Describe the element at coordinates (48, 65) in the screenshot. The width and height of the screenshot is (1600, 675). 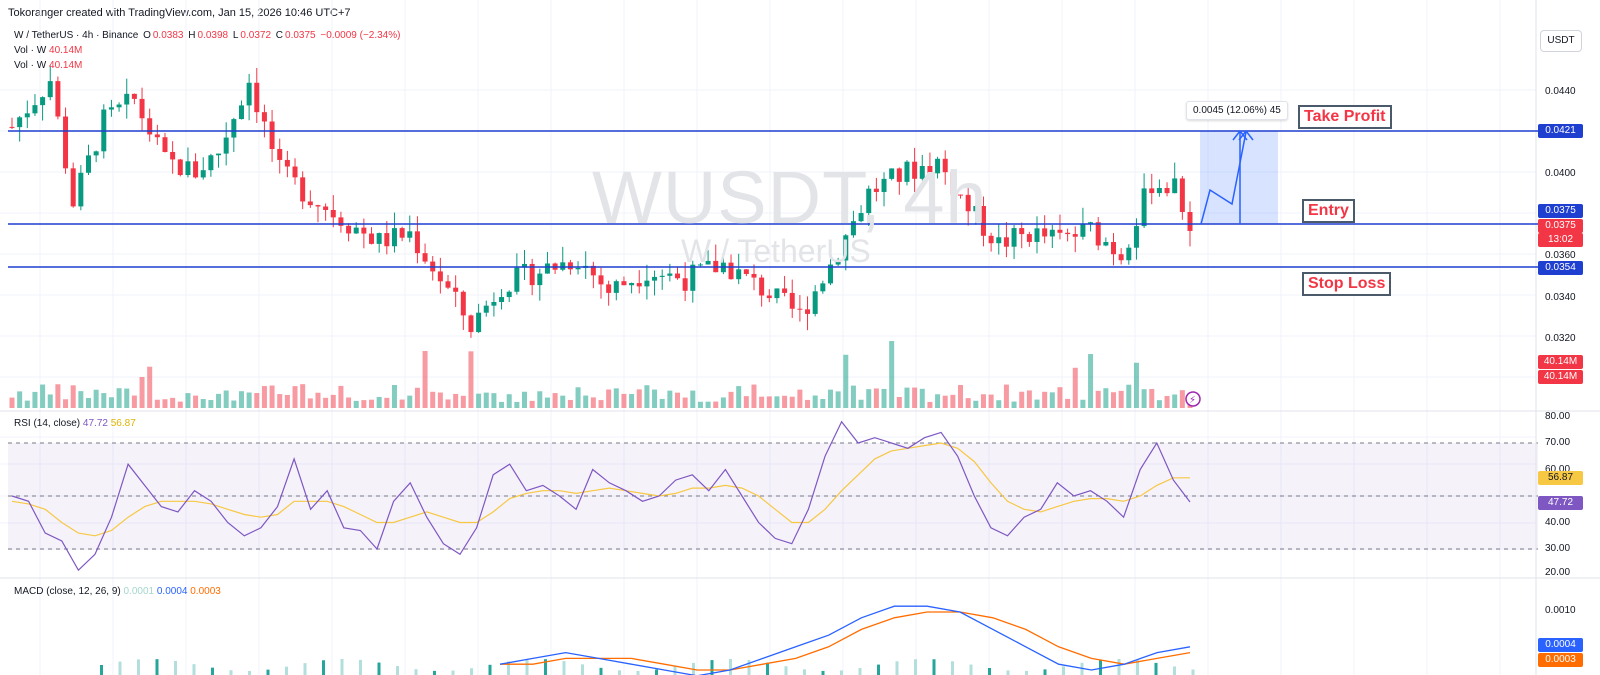
I see `volume-legend-2: Vol · W 40.14M` at that location.